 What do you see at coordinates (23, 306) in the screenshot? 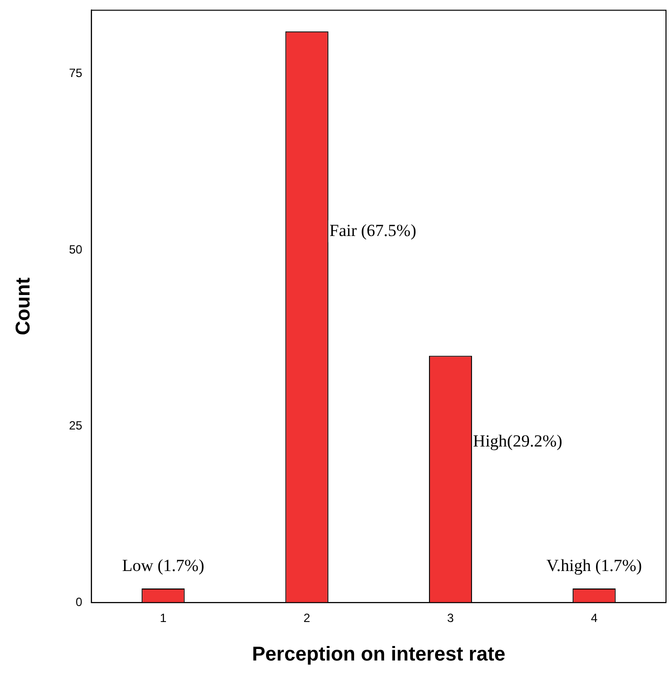
I see `y-axis-title: Count` at bounding box center [23, 306].